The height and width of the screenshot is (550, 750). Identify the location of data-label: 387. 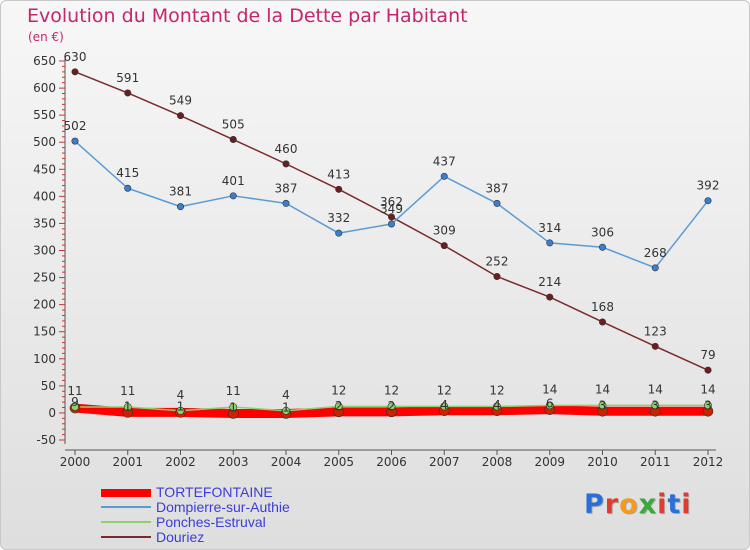
(497, 188).